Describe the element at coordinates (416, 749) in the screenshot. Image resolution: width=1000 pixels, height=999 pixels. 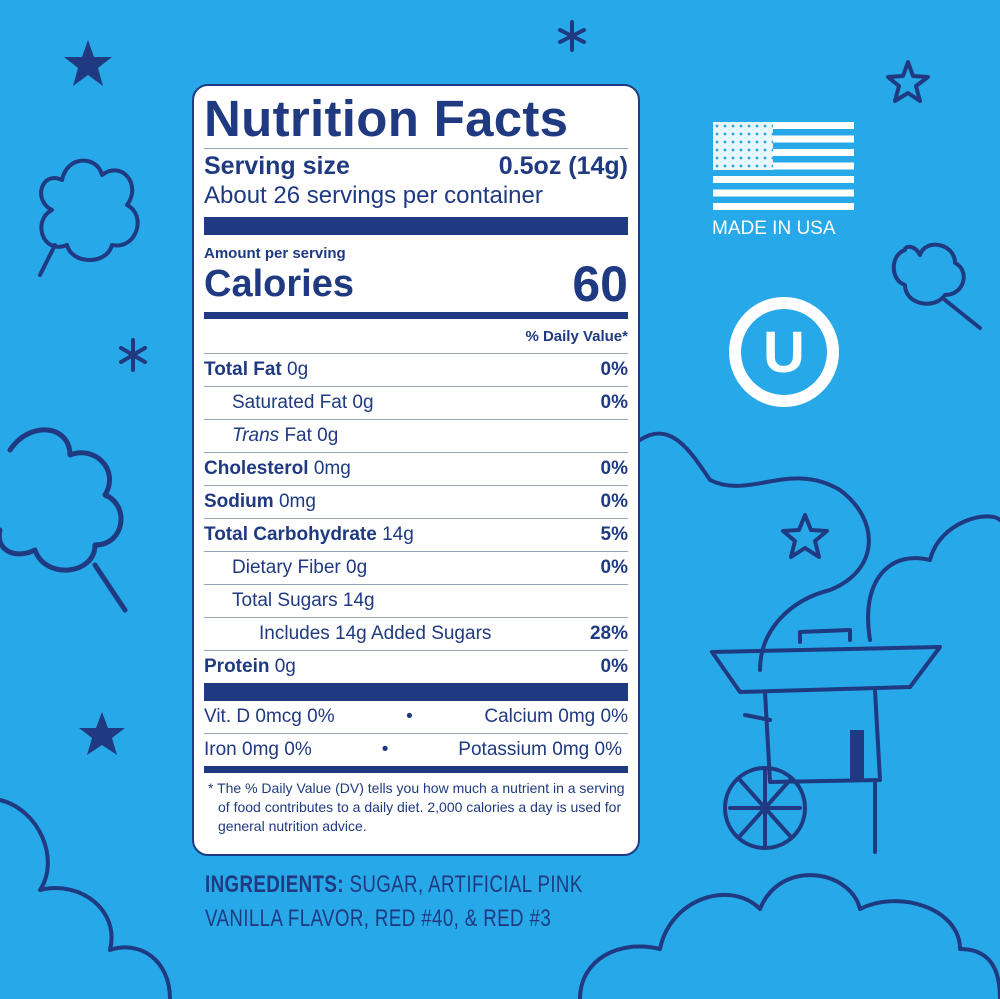
I see `vitamin-row: Iron 0mg 0% • Potassium 0mg 0%` at that location.